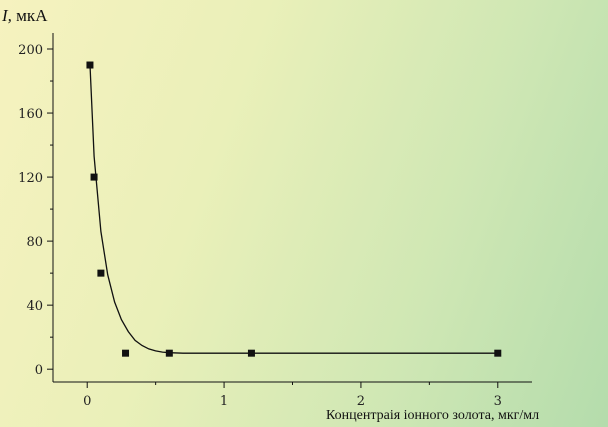  I want to click on x-tick-label: 1, so click(224, 401).